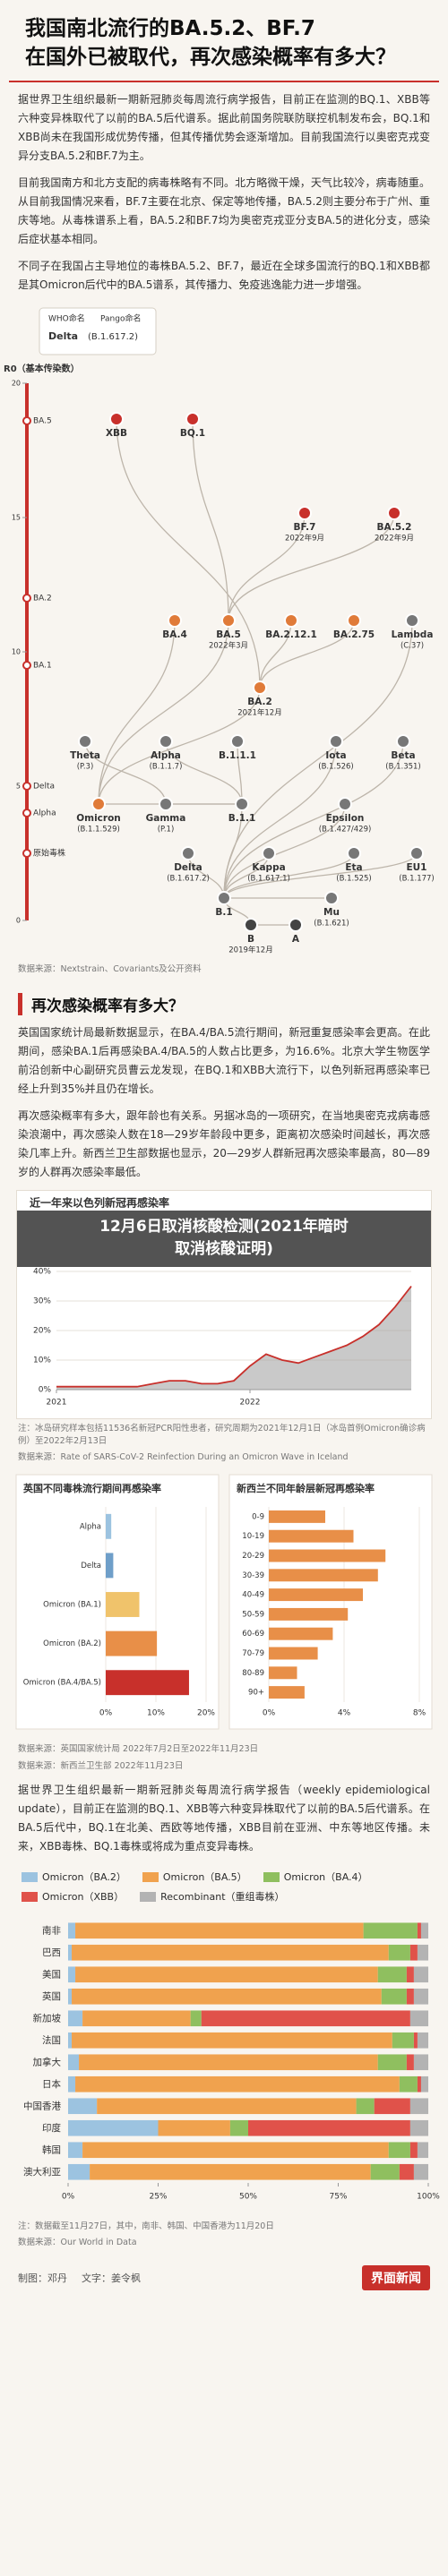 The height and width of the screenshot is (2576, 448). Describe the element at coordinates (237, 755) in the screenshot. I see `variant-name: B.1.1.1` at that location.